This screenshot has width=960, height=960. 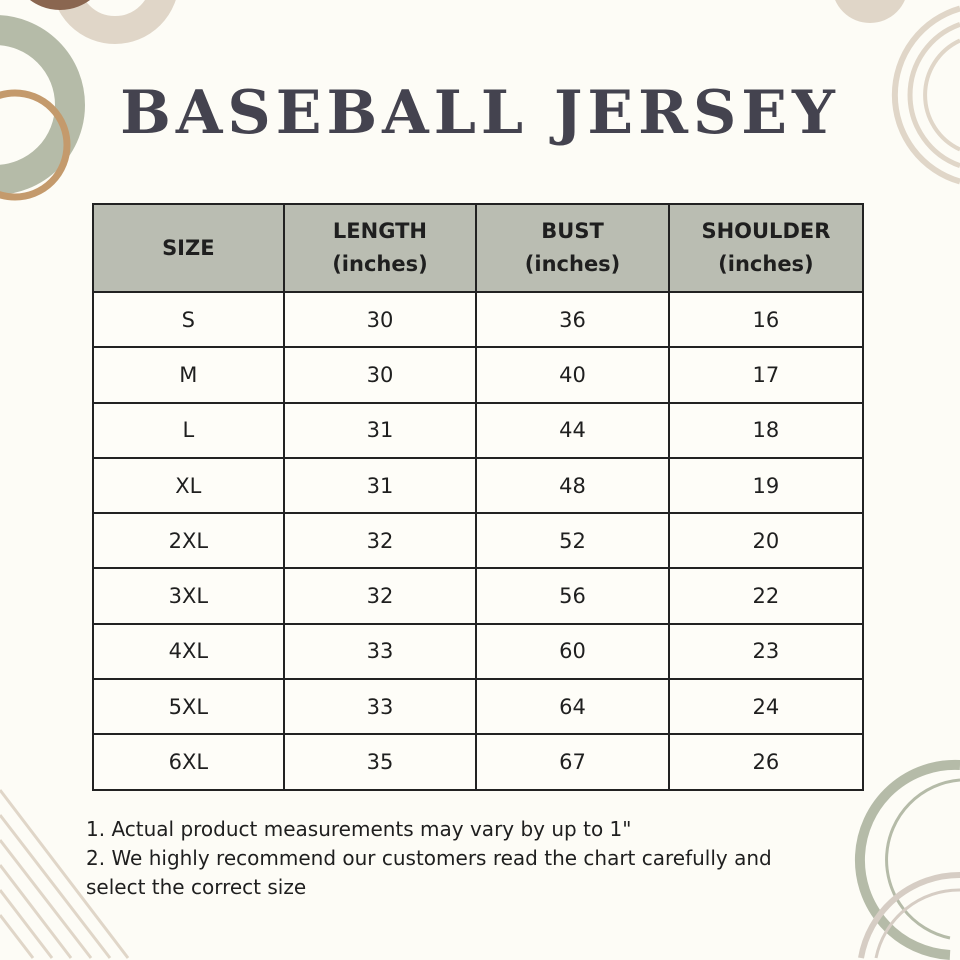 I want to click on column-header: SIZE, so click(x=188, y=248).